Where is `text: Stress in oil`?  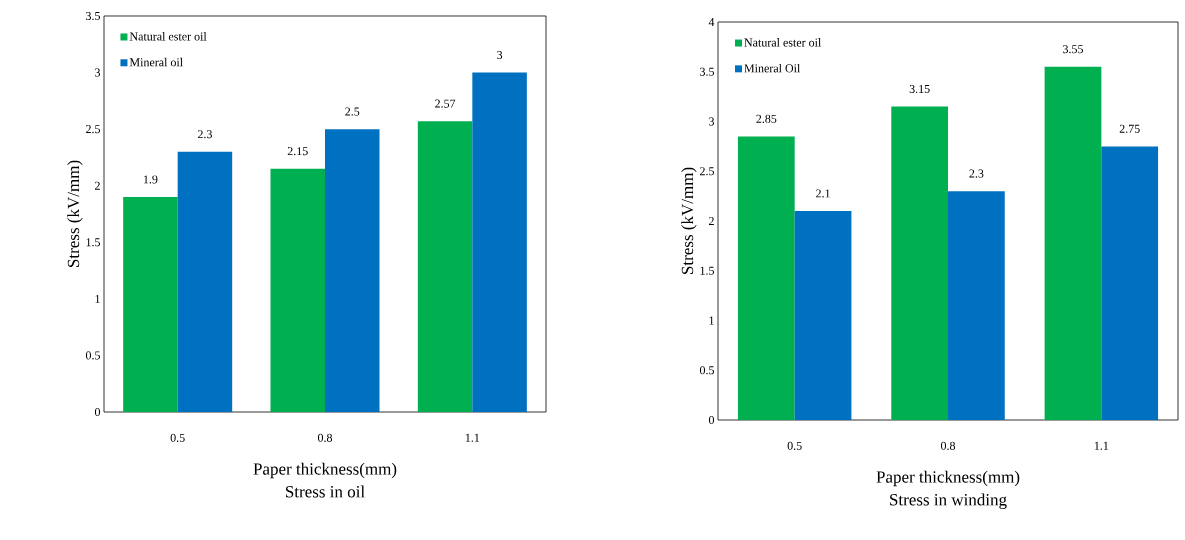
text: Stress in oil is located at coordinates (325, 491).